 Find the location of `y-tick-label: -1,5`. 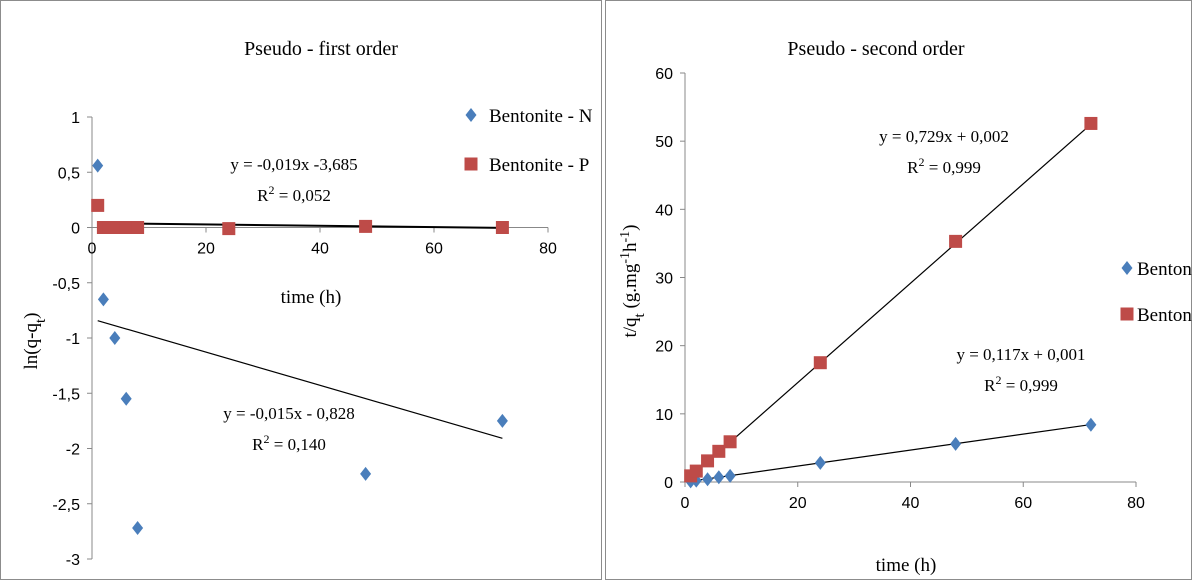

y-tick-label: -1,5 is located at coordinates (66, 394).